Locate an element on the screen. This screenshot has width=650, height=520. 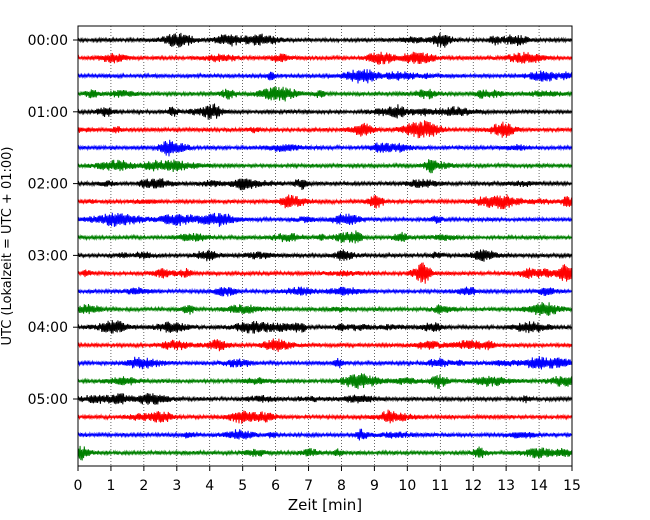
x-tick-label-15: 15 is located at coordinates (572, 486).